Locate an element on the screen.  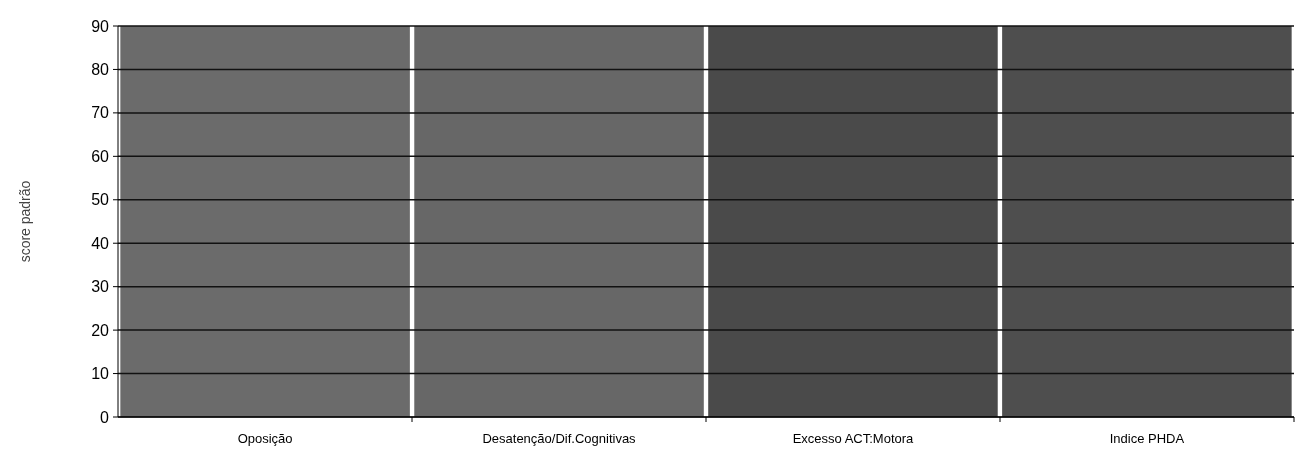
x-tick-label: Oposição is located at coordinates (265, 438).